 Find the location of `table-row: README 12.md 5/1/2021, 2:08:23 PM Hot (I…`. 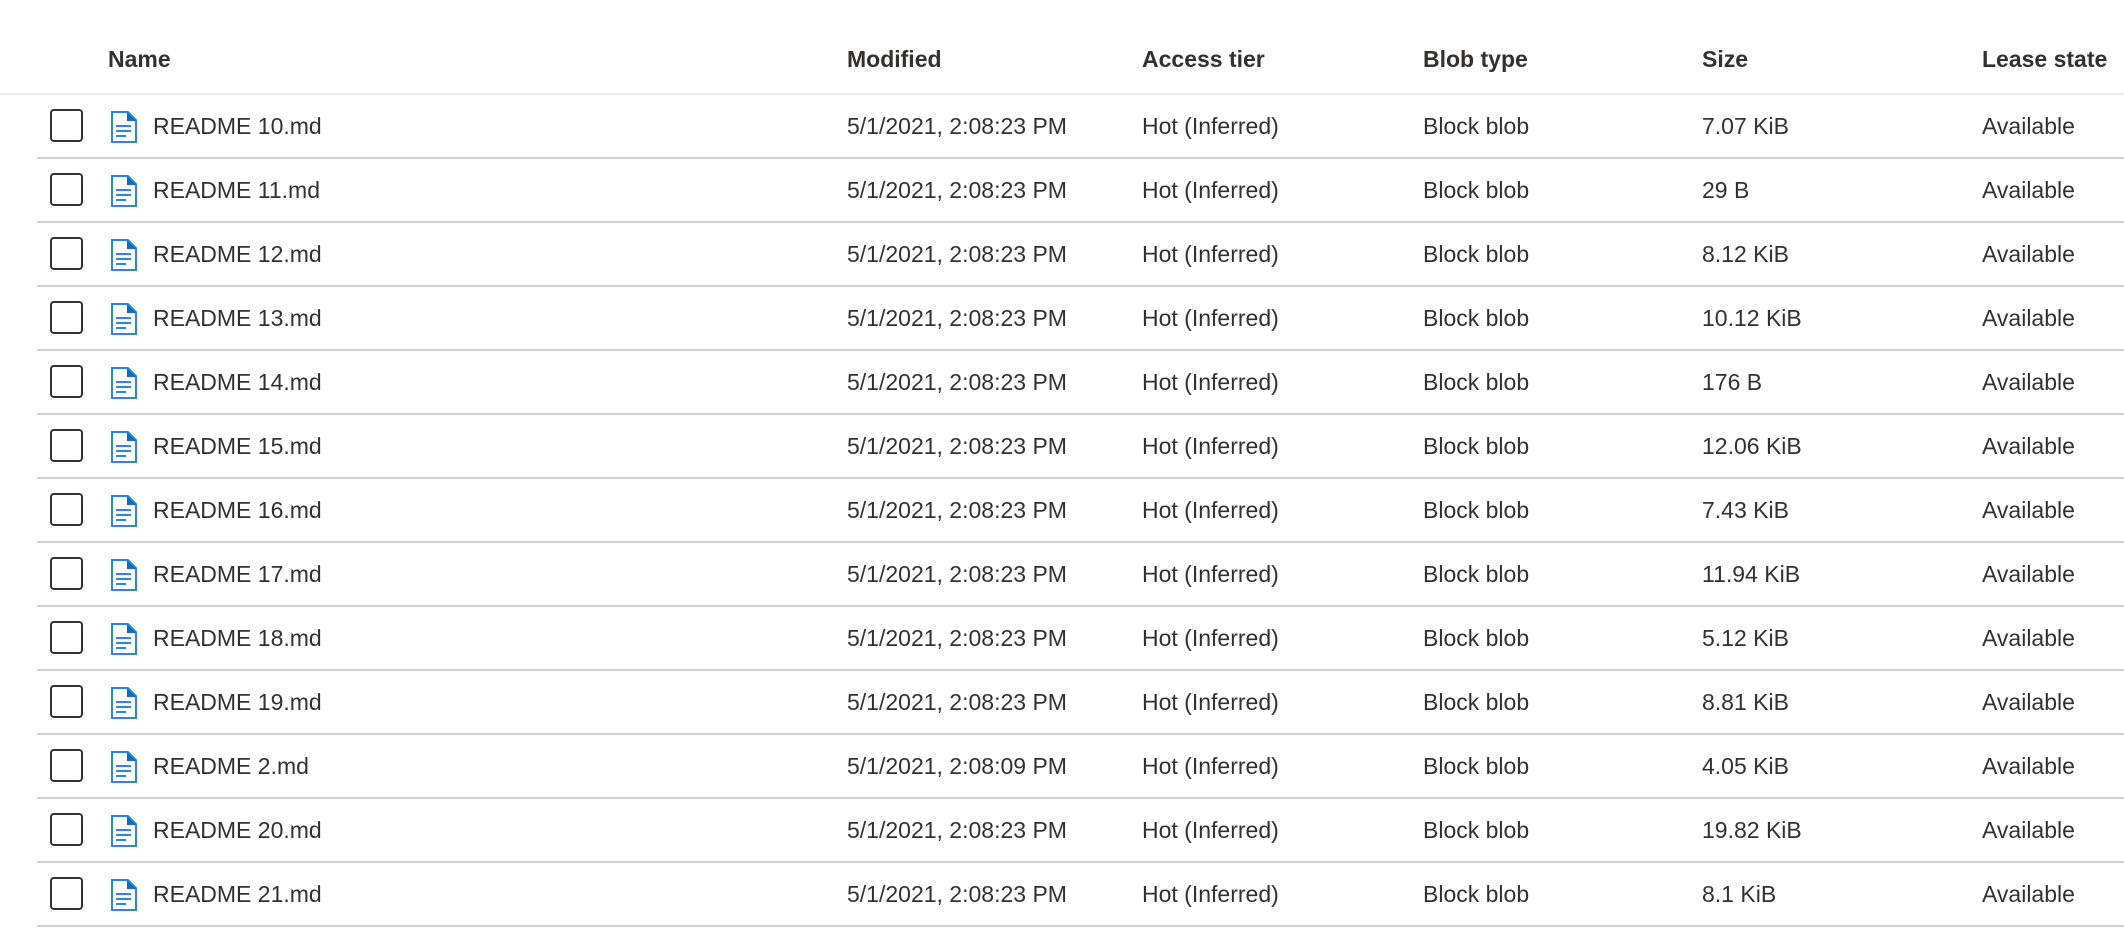

table-row: README 12.md 5/1/2021, 2:08:23 PM Hot (I… is located at coordinates (1080, 255).